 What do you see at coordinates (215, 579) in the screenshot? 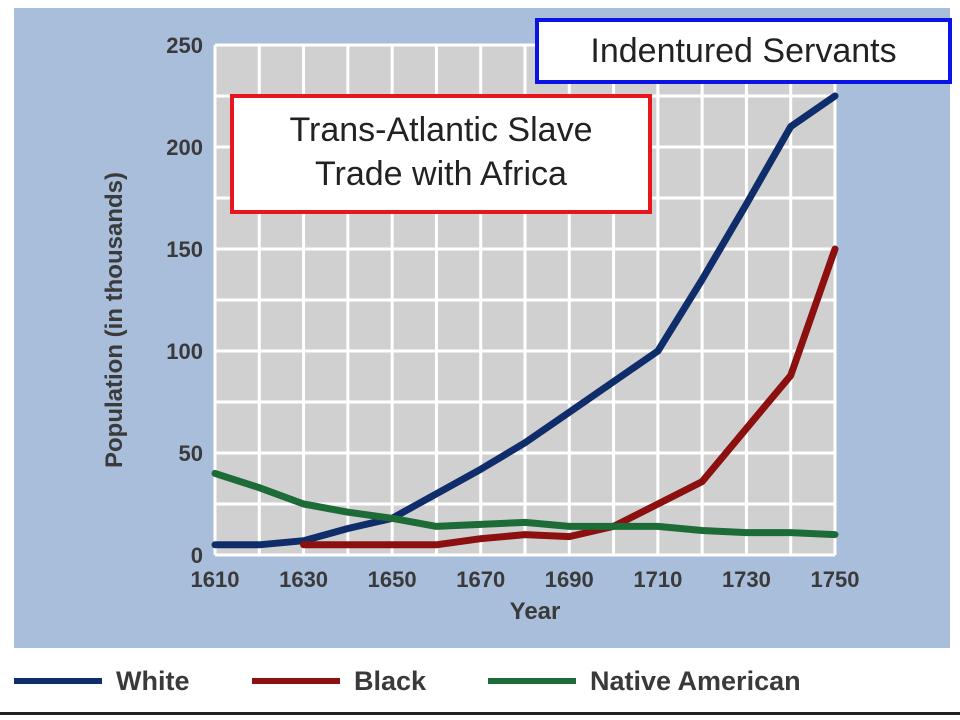
I see `x-tick-label: 1610` at bounding box center [215, 579].